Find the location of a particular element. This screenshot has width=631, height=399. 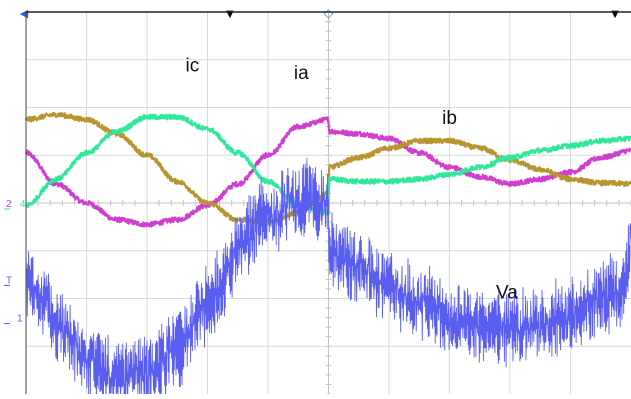

trace-label-ic: ic is located at coordinates (193, 66).